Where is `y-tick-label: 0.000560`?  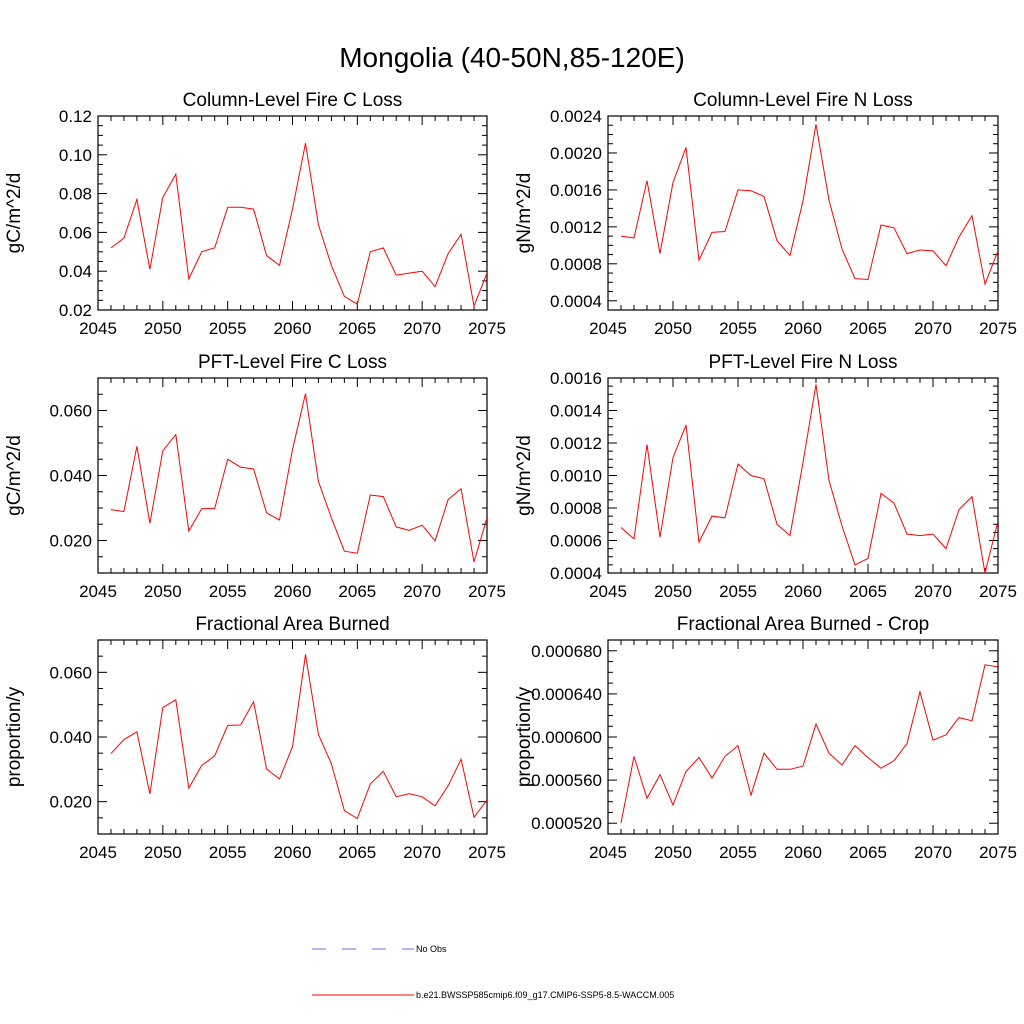
y-tick-label: 0.000560 is located at coordinates (566, 780).